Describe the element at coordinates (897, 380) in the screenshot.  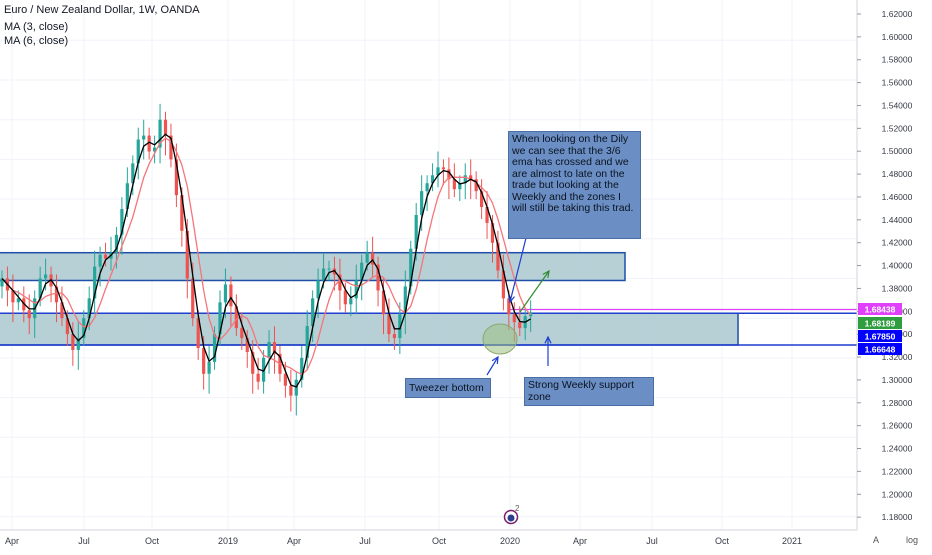
I see `price-tick-label: 1.30000` at that location.